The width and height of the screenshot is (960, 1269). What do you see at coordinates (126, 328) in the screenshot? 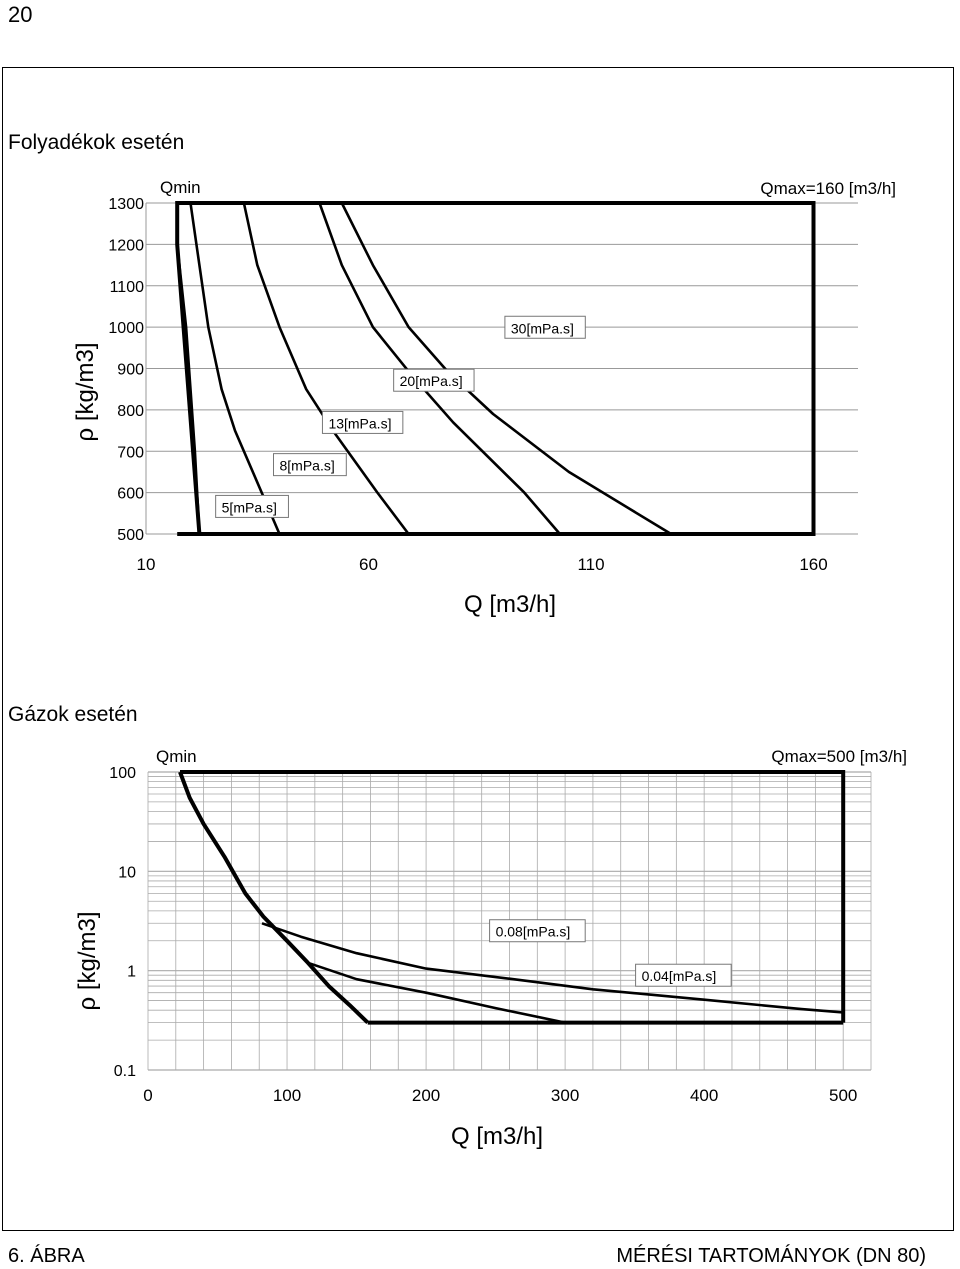
I see `liquid-y-tick-label: 1000` at bounding box center [126, 328].